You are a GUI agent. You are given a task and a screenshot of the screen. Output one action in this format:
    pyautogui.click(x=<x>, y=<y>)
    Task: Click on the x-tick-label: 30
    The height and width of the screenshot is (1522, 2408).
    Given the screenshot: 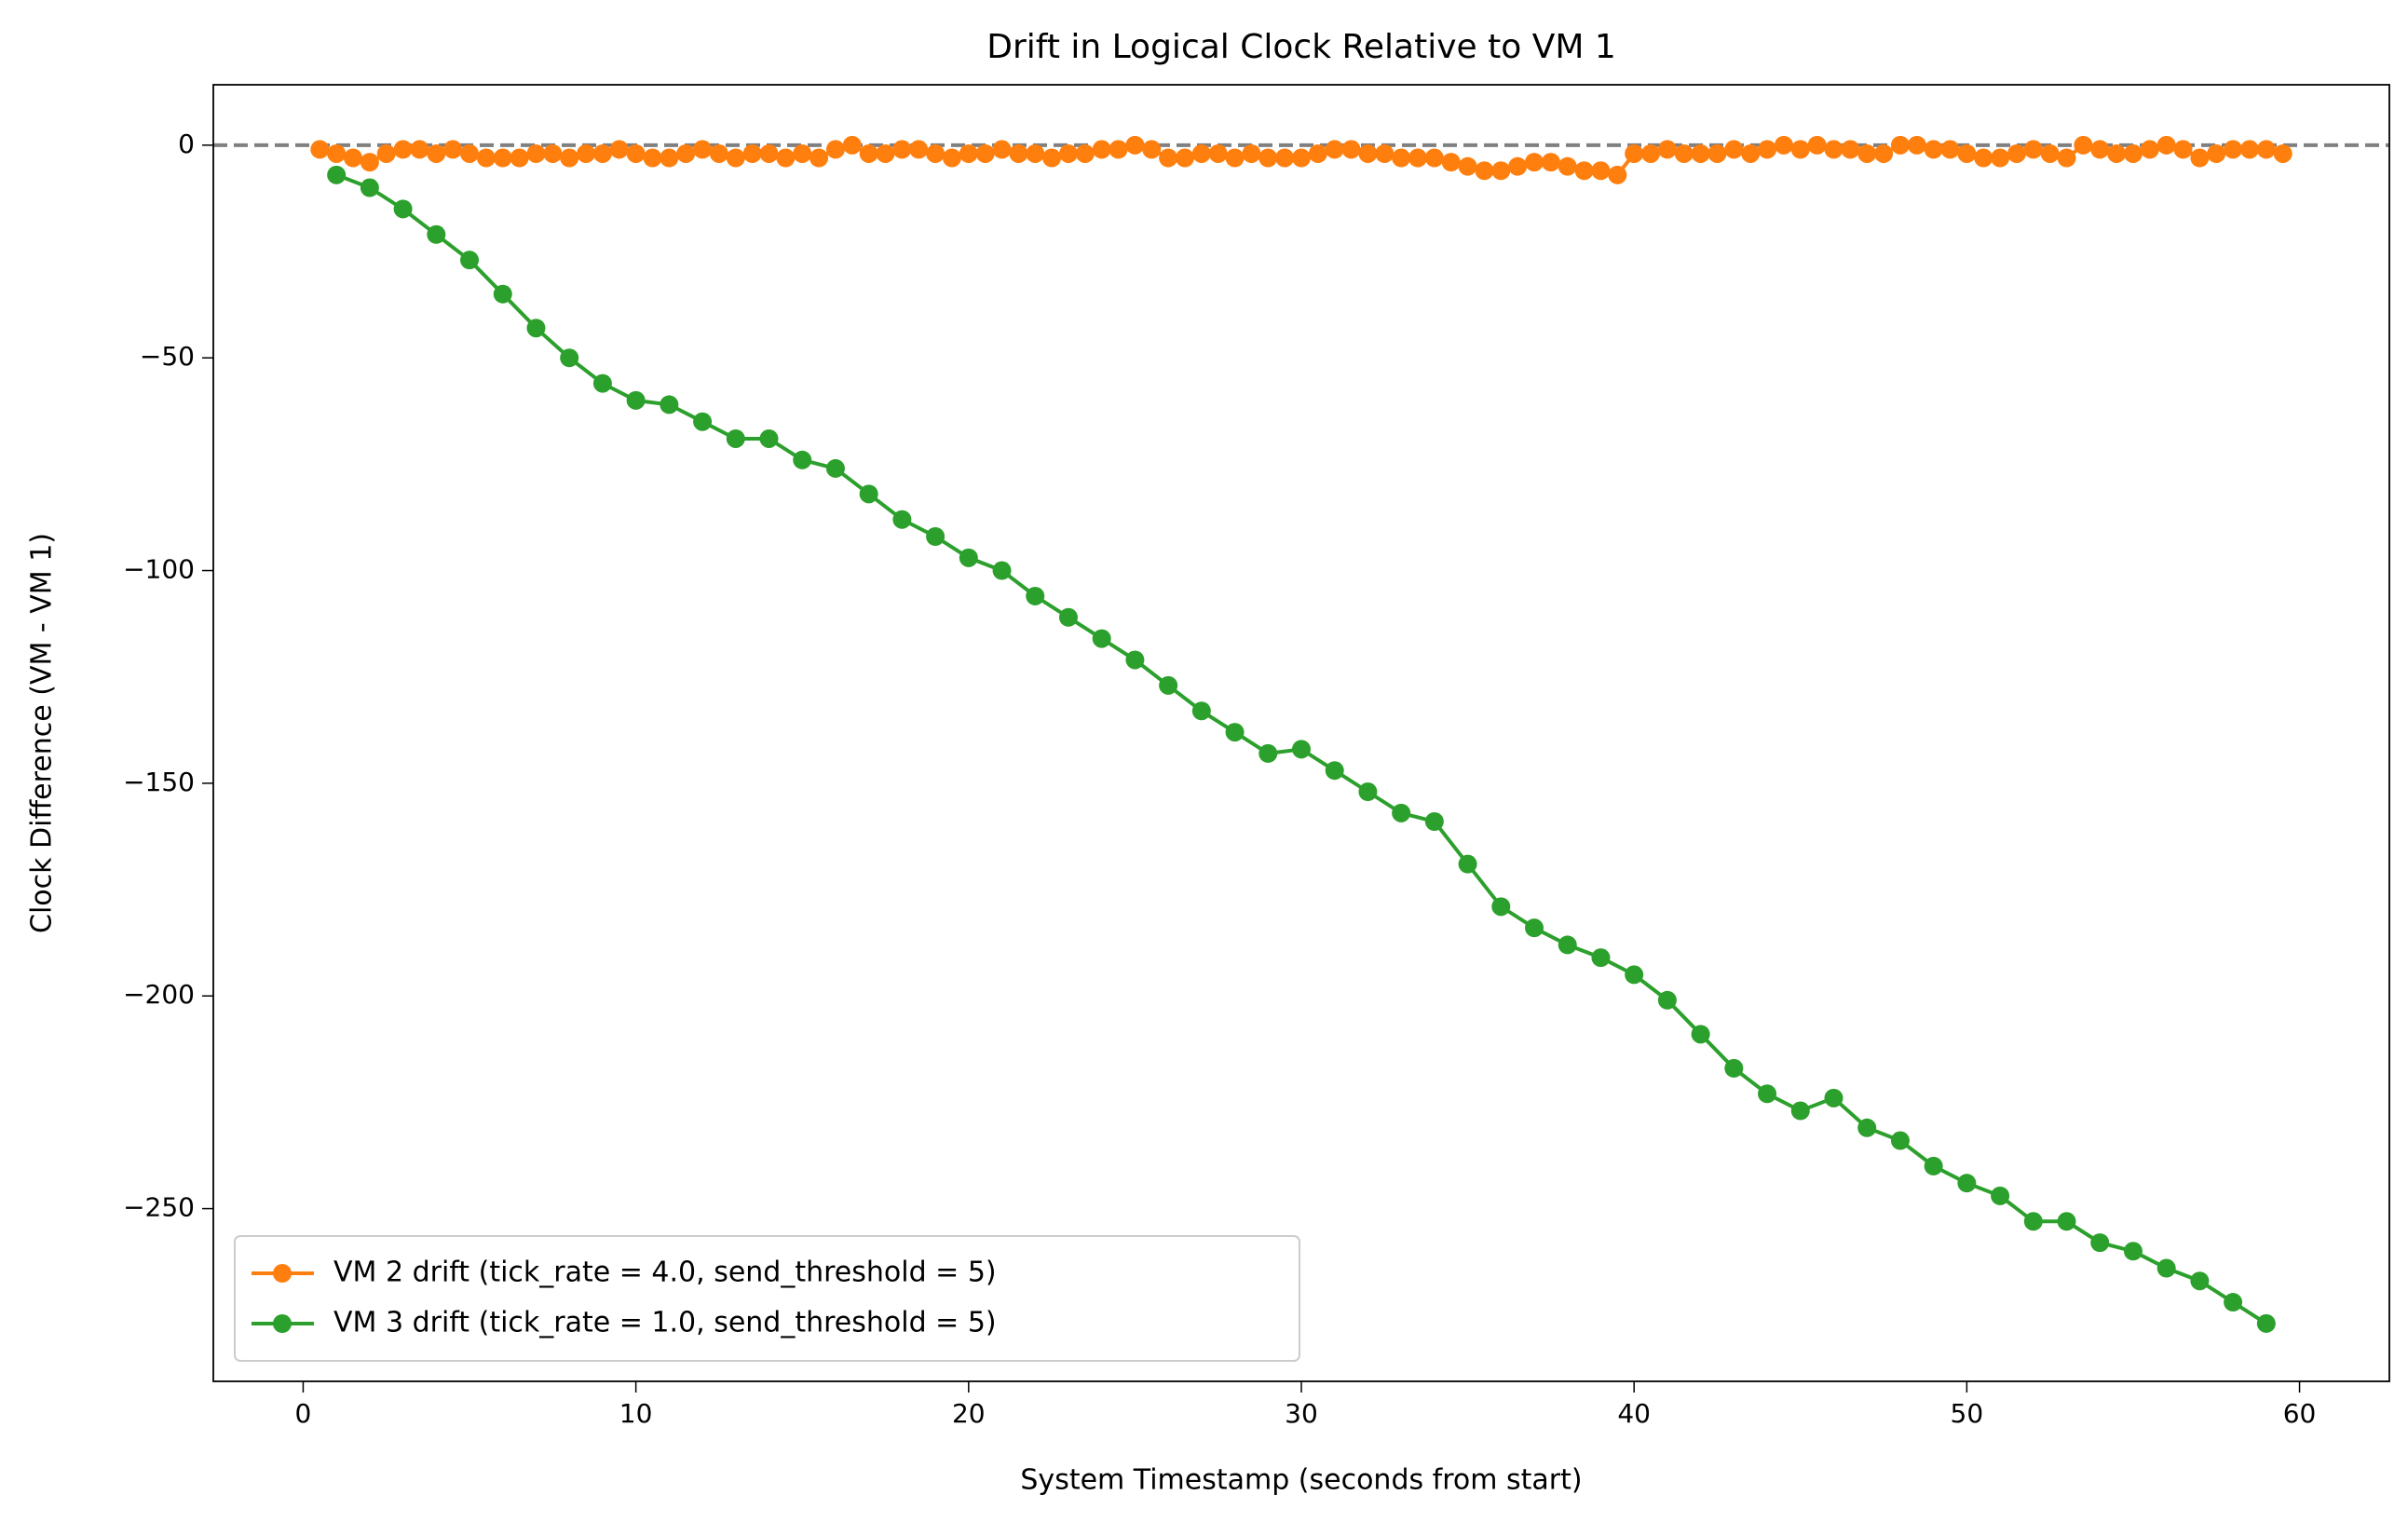 What is the action you would take?
    pyautogui.click(x=1301, y=1413)
    